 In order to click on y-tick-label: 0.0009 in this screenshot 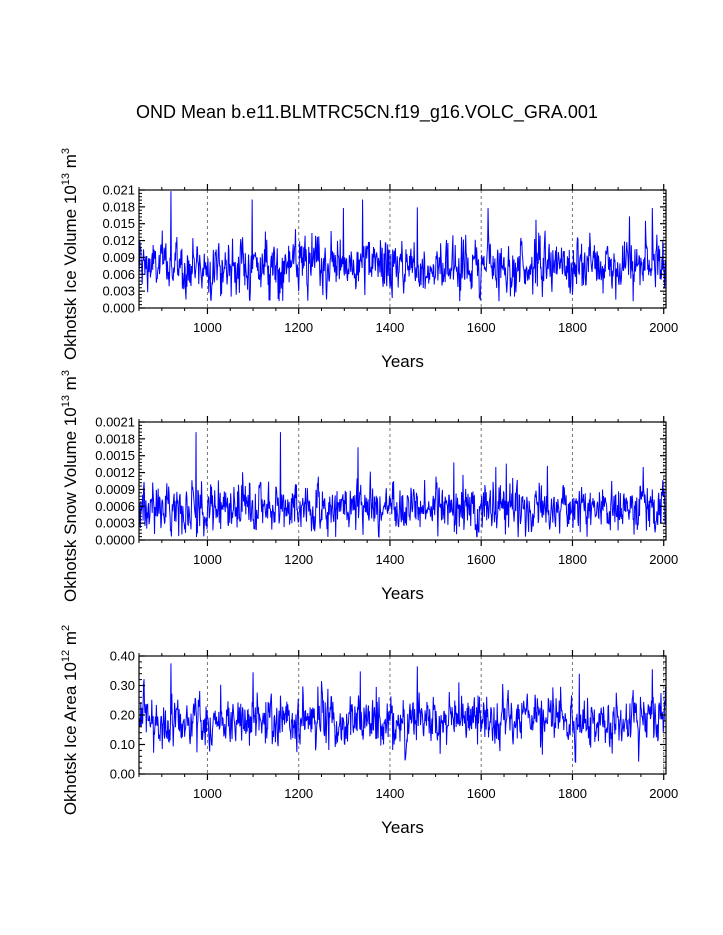, I will do `click(115, 489)`.